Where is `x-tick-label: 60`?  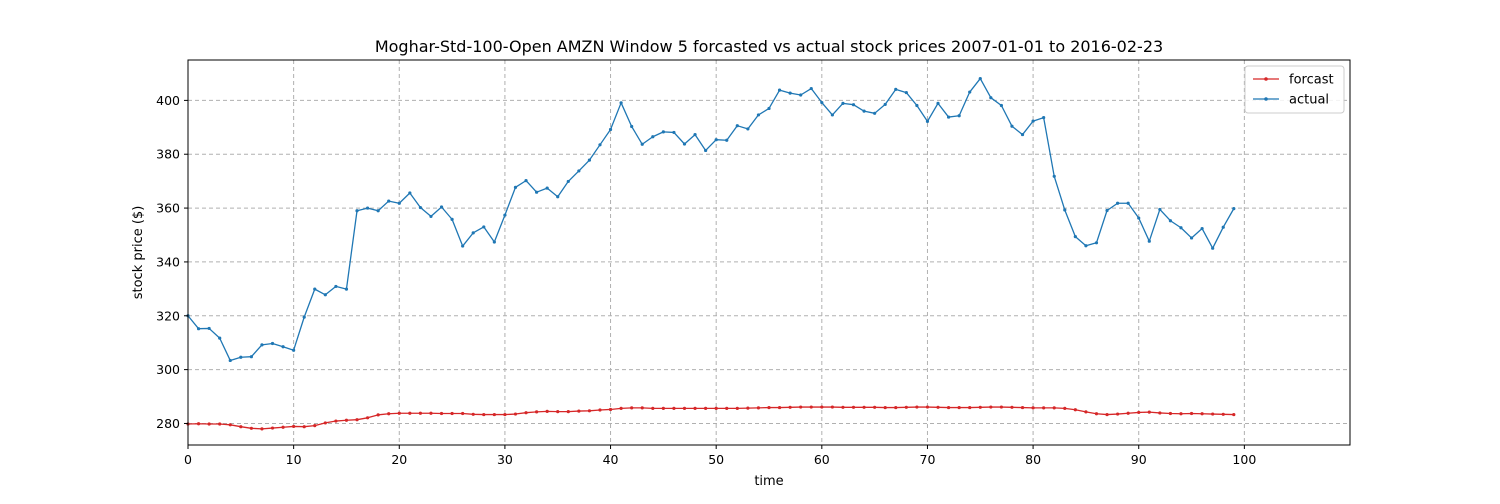 x-tick-label: 60 is located at coordinates (822, 459).